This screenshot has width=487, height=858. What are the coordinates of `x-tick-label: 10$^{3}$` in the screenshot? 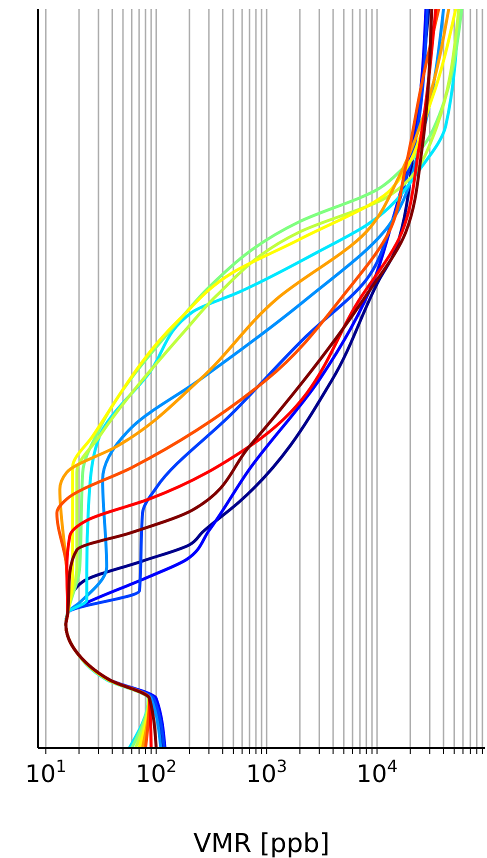 It's located at (267, 772).